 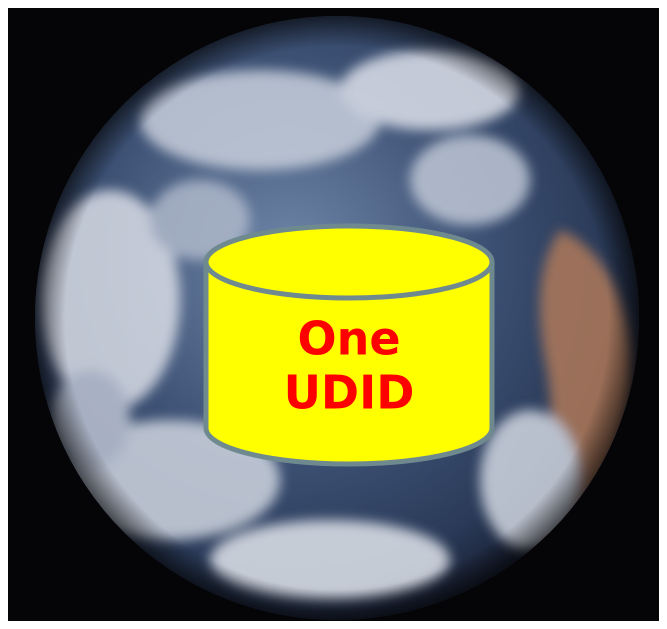 What do you see at coordinates (348, 339) in the screenshot?
I see `label-line: One` at bounding box center [348, 339].